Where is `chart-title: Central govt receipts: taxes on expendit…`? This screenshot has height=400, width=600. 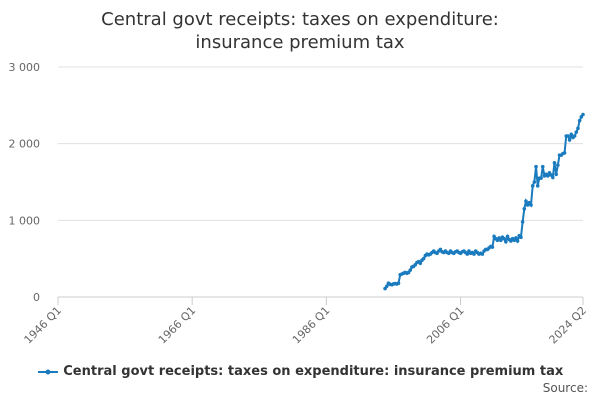
chart-title: Central govt receipts: taxes on expendit… is located at coordinates (300, 31).